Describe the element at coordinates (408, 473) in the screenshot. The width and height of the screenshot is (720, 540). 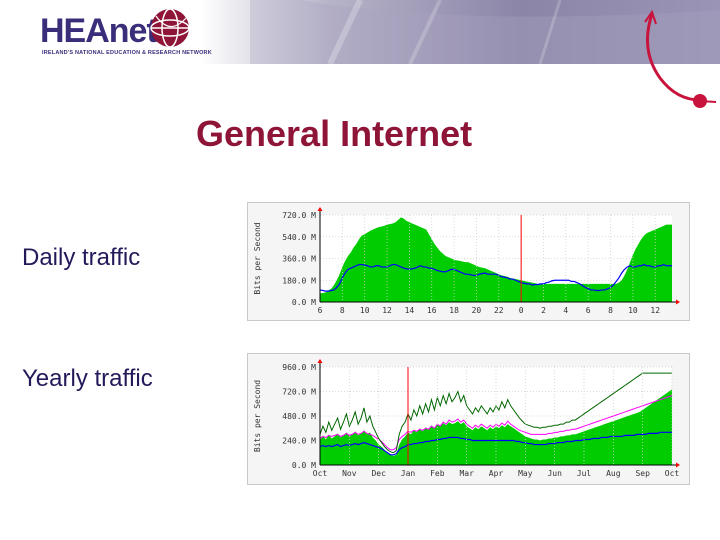
I see `x-tick-label: Jan` at that location.